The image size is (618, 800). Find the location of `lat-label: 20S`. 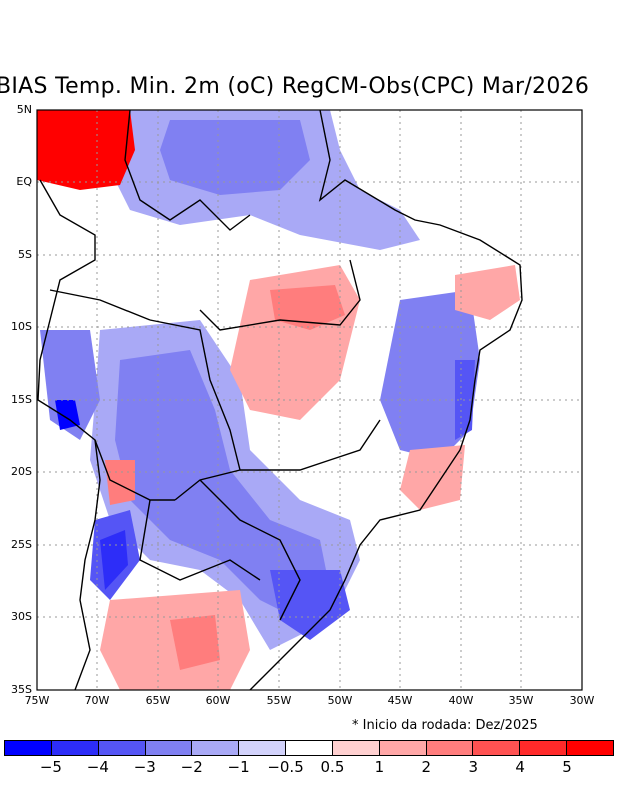

lat-label: 20S is located at coordinates (21, 471).